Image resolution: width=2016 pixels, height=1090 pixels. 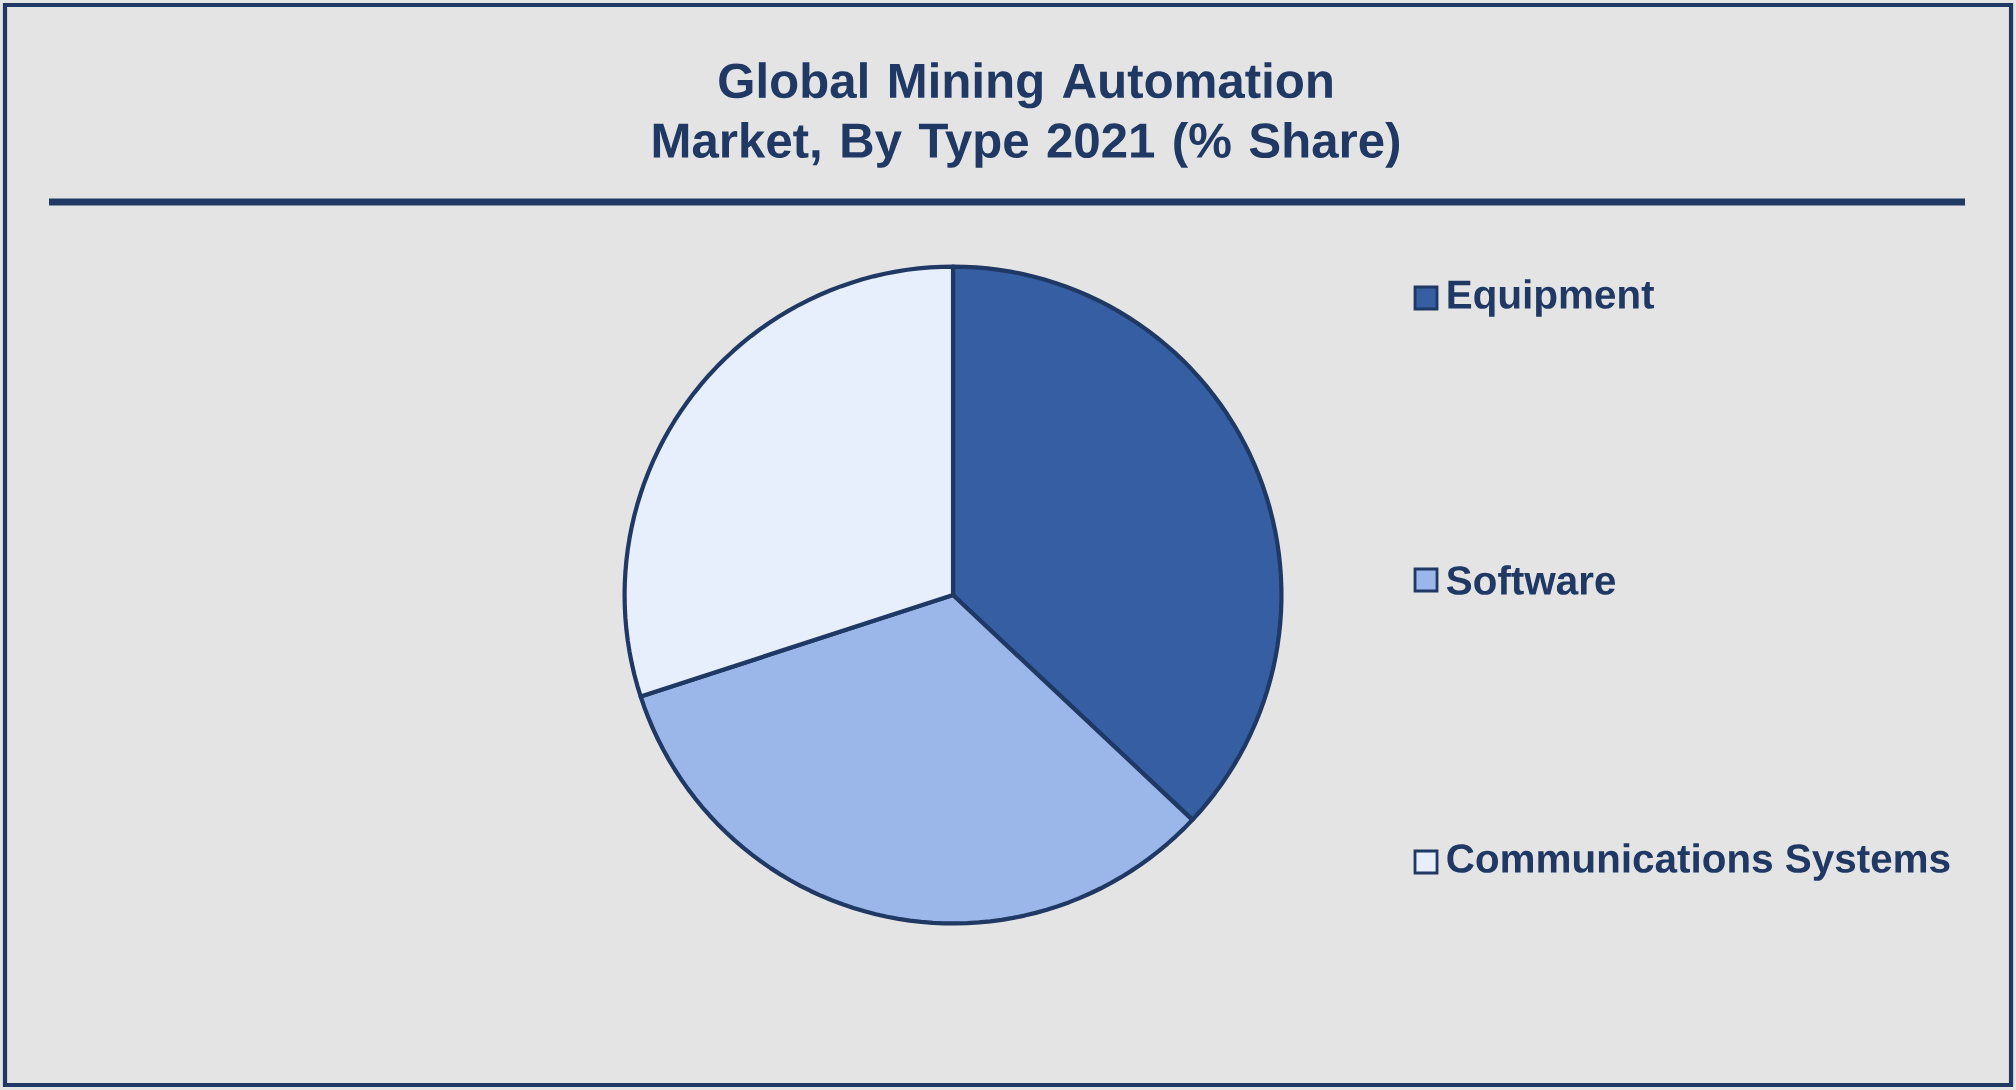 I want to click on chart-title: Global Mining Automation Market, By Type 2021 (% Share), so click(x=1026, y=115).